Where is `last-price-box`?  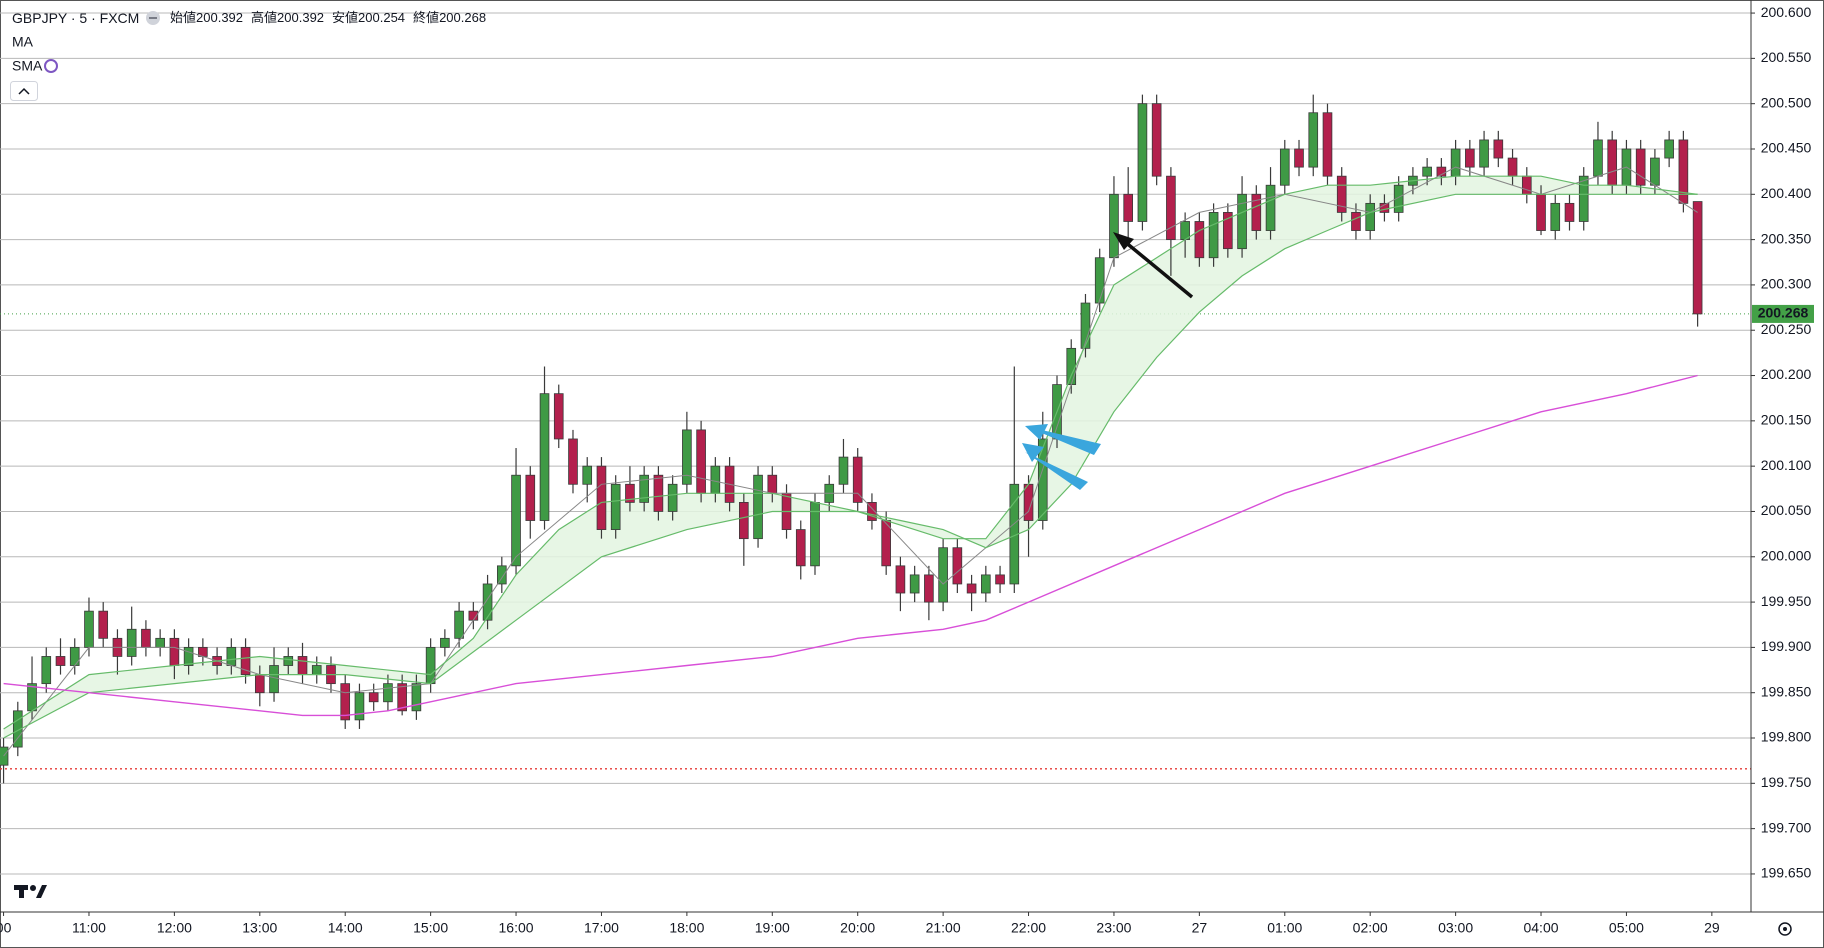 last-price-box is located at coordinates (1783, 313).